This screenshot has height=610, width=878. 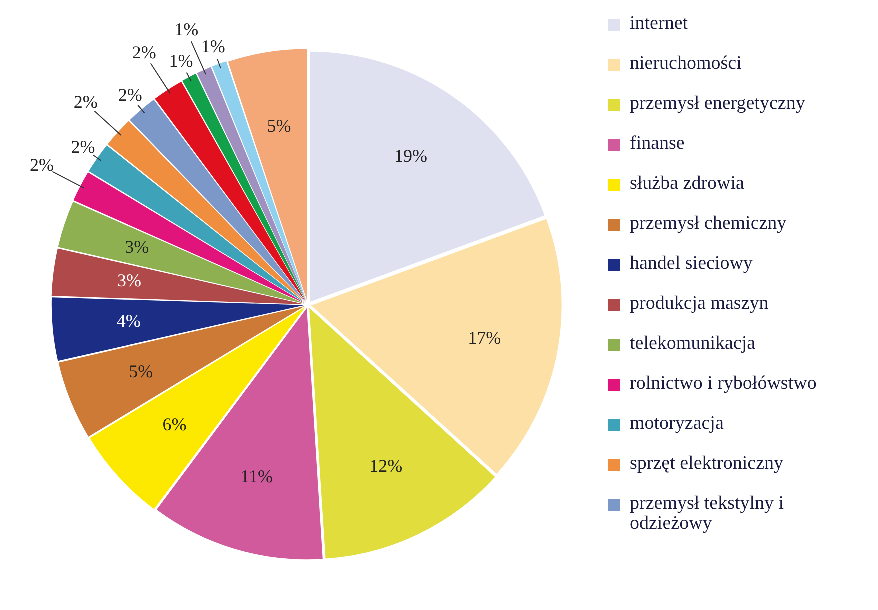 What do you see at coordinates (707, 463) in the screenshot?
I see `legend-label: sprzęt elektroniczny` at bounding box center [707, 463].